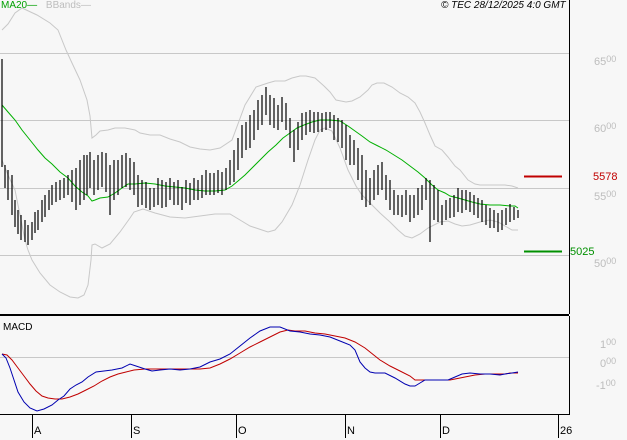 This screenshot has width=627, height=440. I want to click on legend-bbands: BBands—, so click(68, 5).